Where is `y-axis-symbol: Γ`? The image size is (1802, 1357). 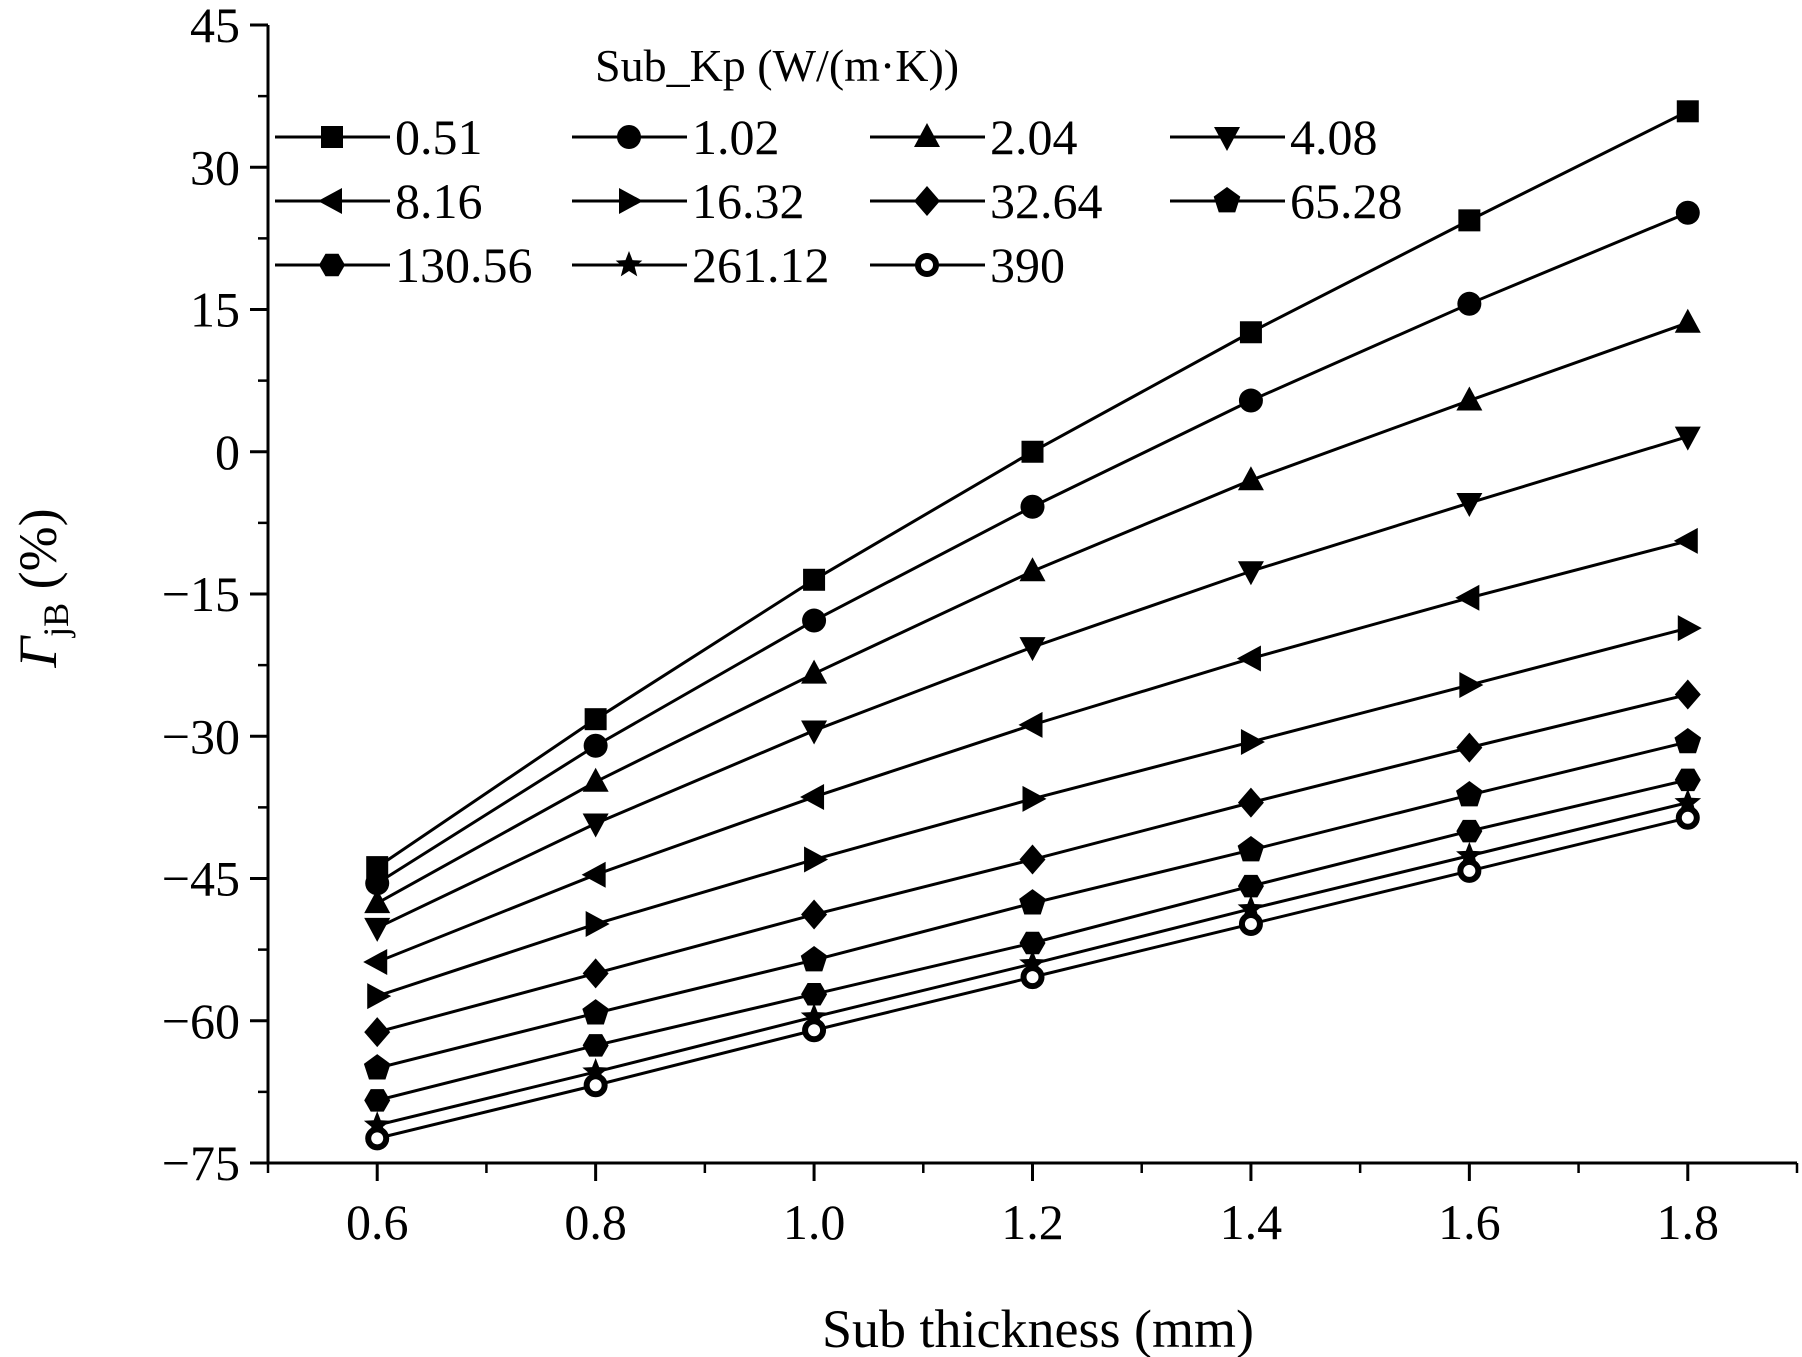
y-axis-symbol: Γ is located at coordinates (38, 652).